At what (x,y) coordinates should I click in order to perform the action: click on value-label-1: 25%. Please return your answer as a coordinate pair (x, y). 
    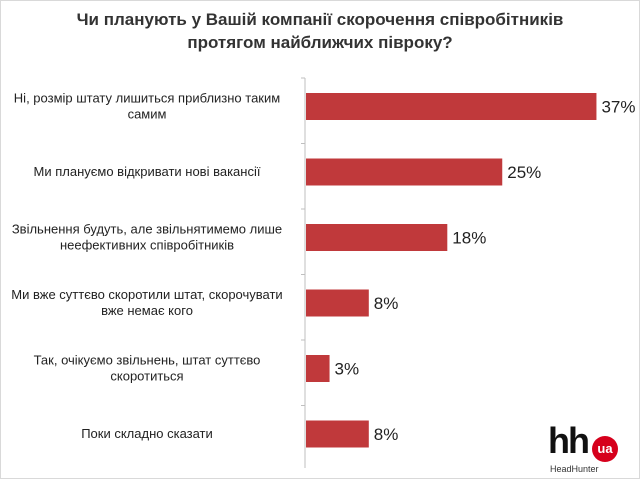
    Looking at the image, I should click on (524, 172).